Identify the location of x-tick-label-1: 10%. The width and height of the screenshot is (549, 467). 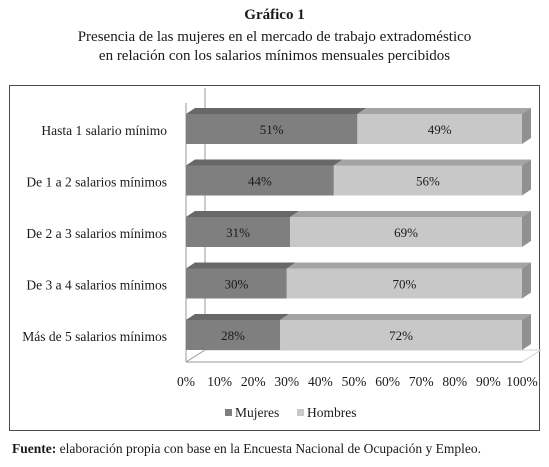
(219, 381).